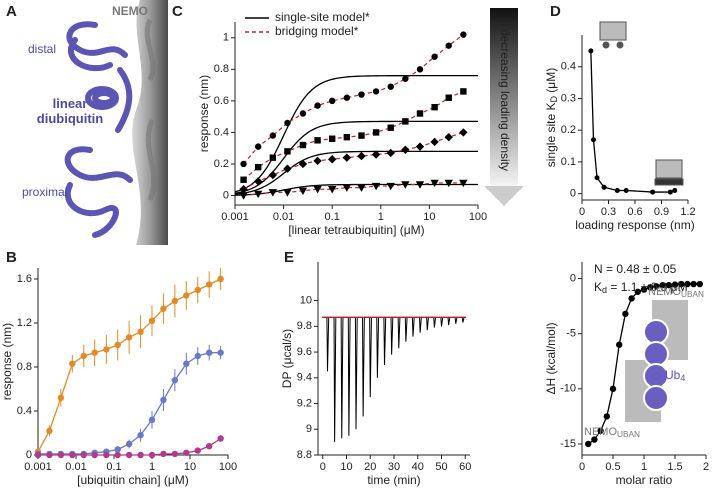 The width and height of the screenshot is (717, 488). I want to click on panel-label: A, so click(11, 11).